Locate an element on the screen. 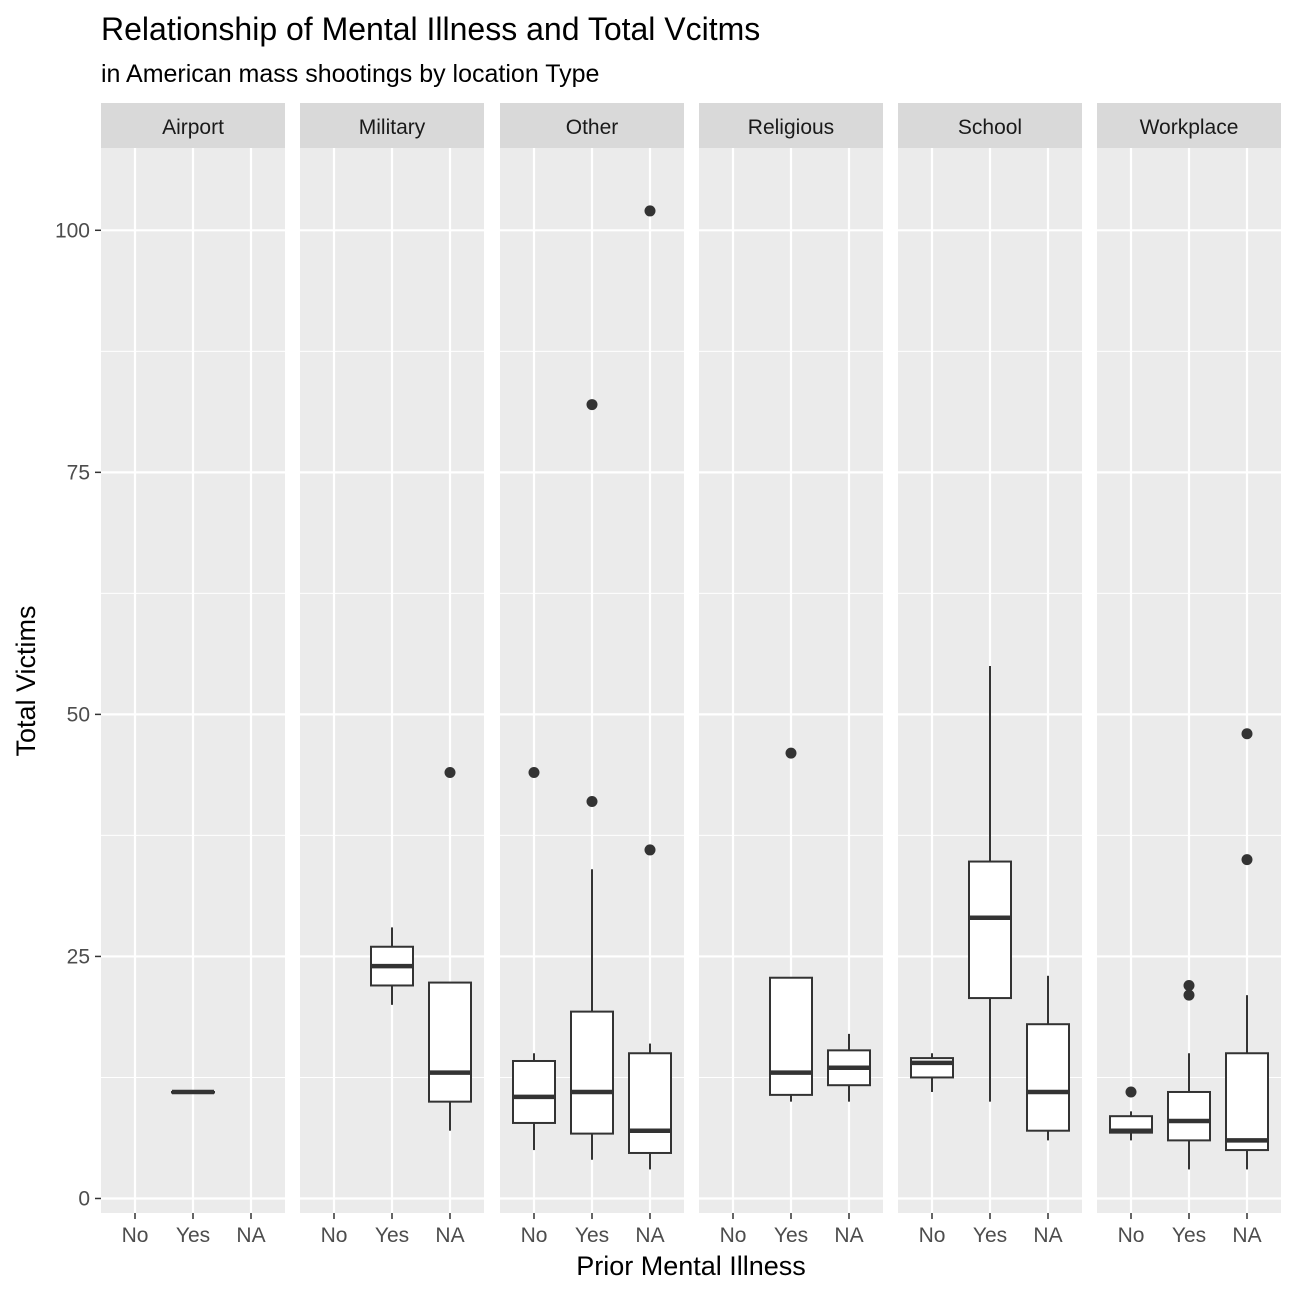 This screenshot has height=1296, width=1296. facet-strip-label: Other is located at coordinates (592, 127).